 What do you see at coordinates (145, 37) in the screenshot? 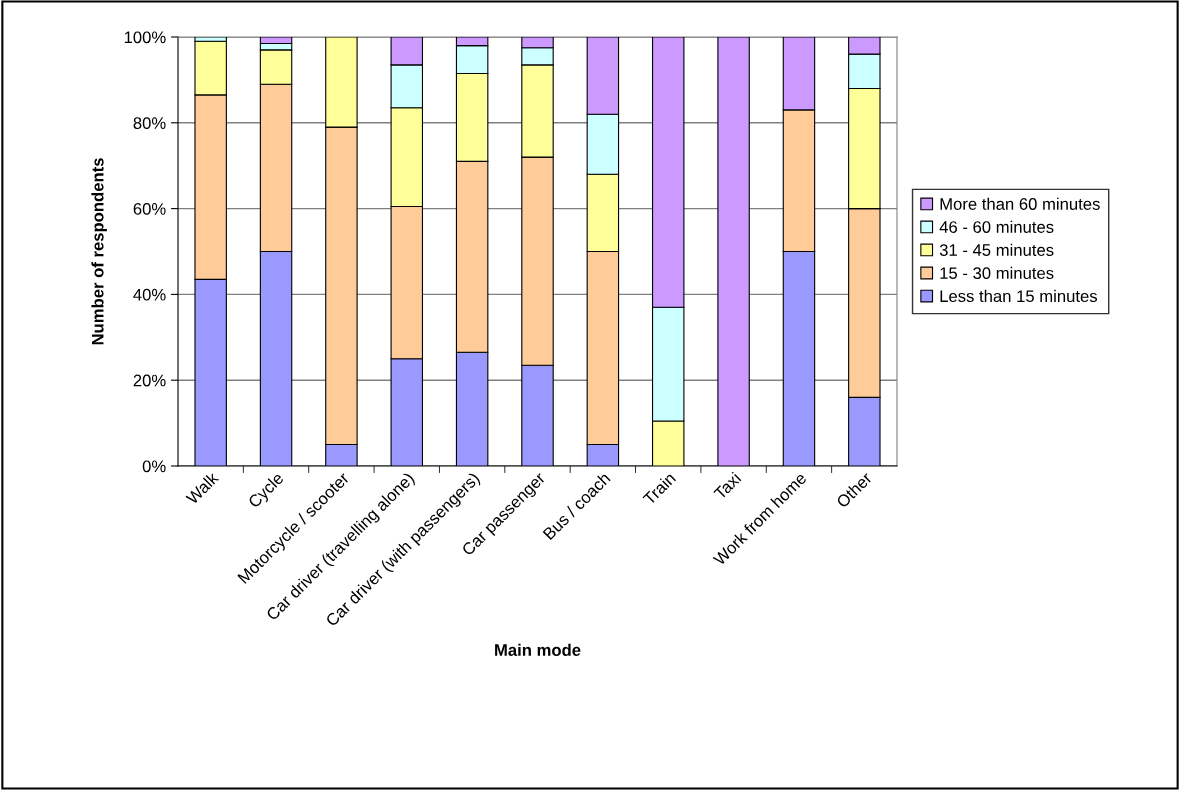
I see `y-tick-label: 100%` at bounding box center [145, 37].